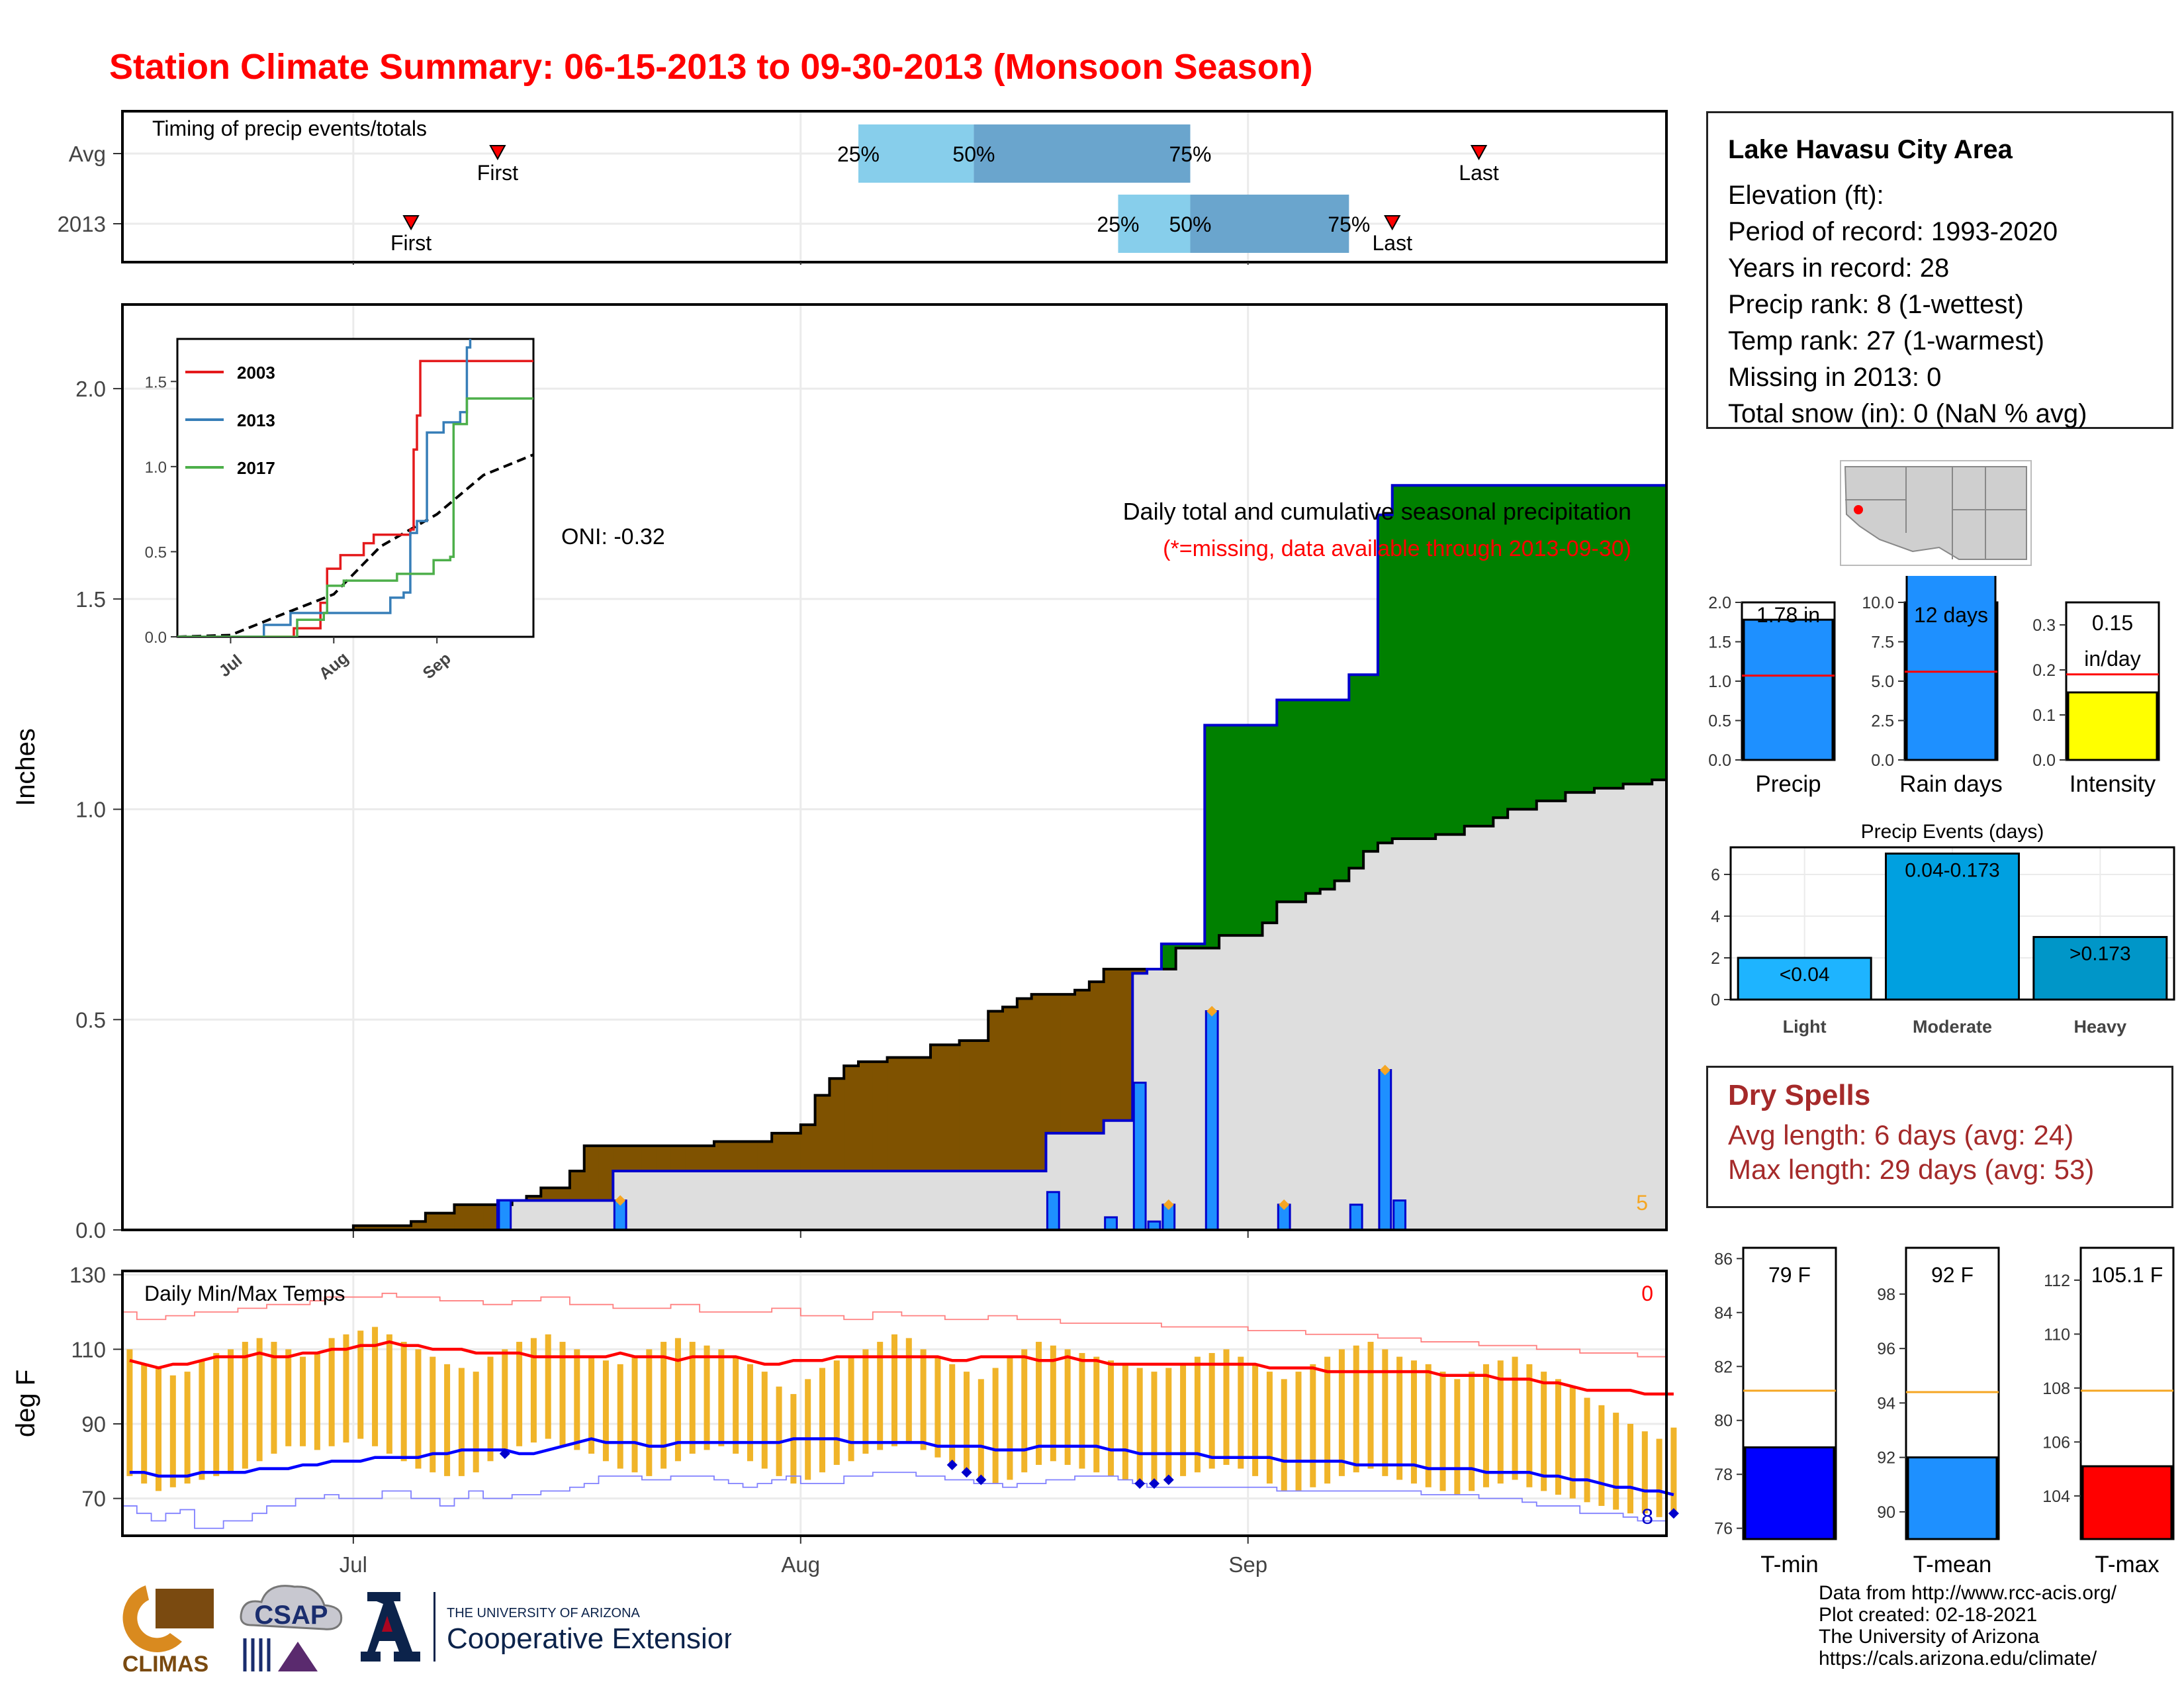  Describe the element at coordinates (1247, 1564) in the screenshot. I see `temps-xtick-label: Sep` at that location.